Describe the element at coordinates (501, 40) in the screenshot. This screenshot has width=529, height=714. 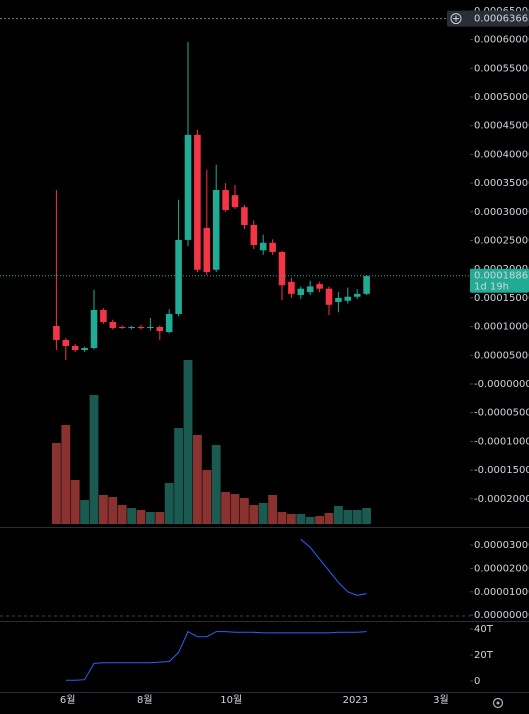
I see `y-tick-label: 0.00060000` at that location.